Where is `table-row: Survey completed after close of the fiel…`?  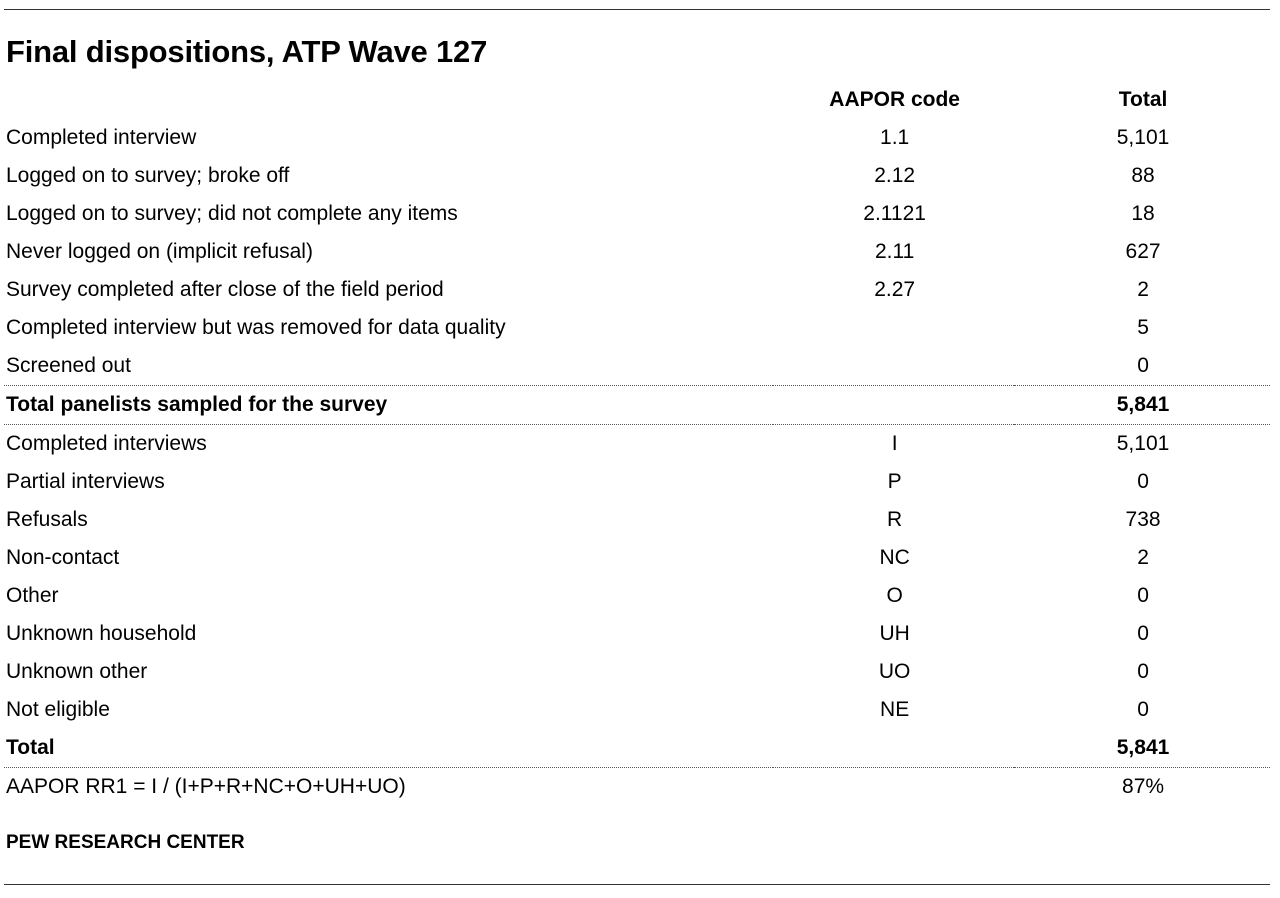
table-row: Survey completed after close of the fiel… is located at coordinates (637, 290).